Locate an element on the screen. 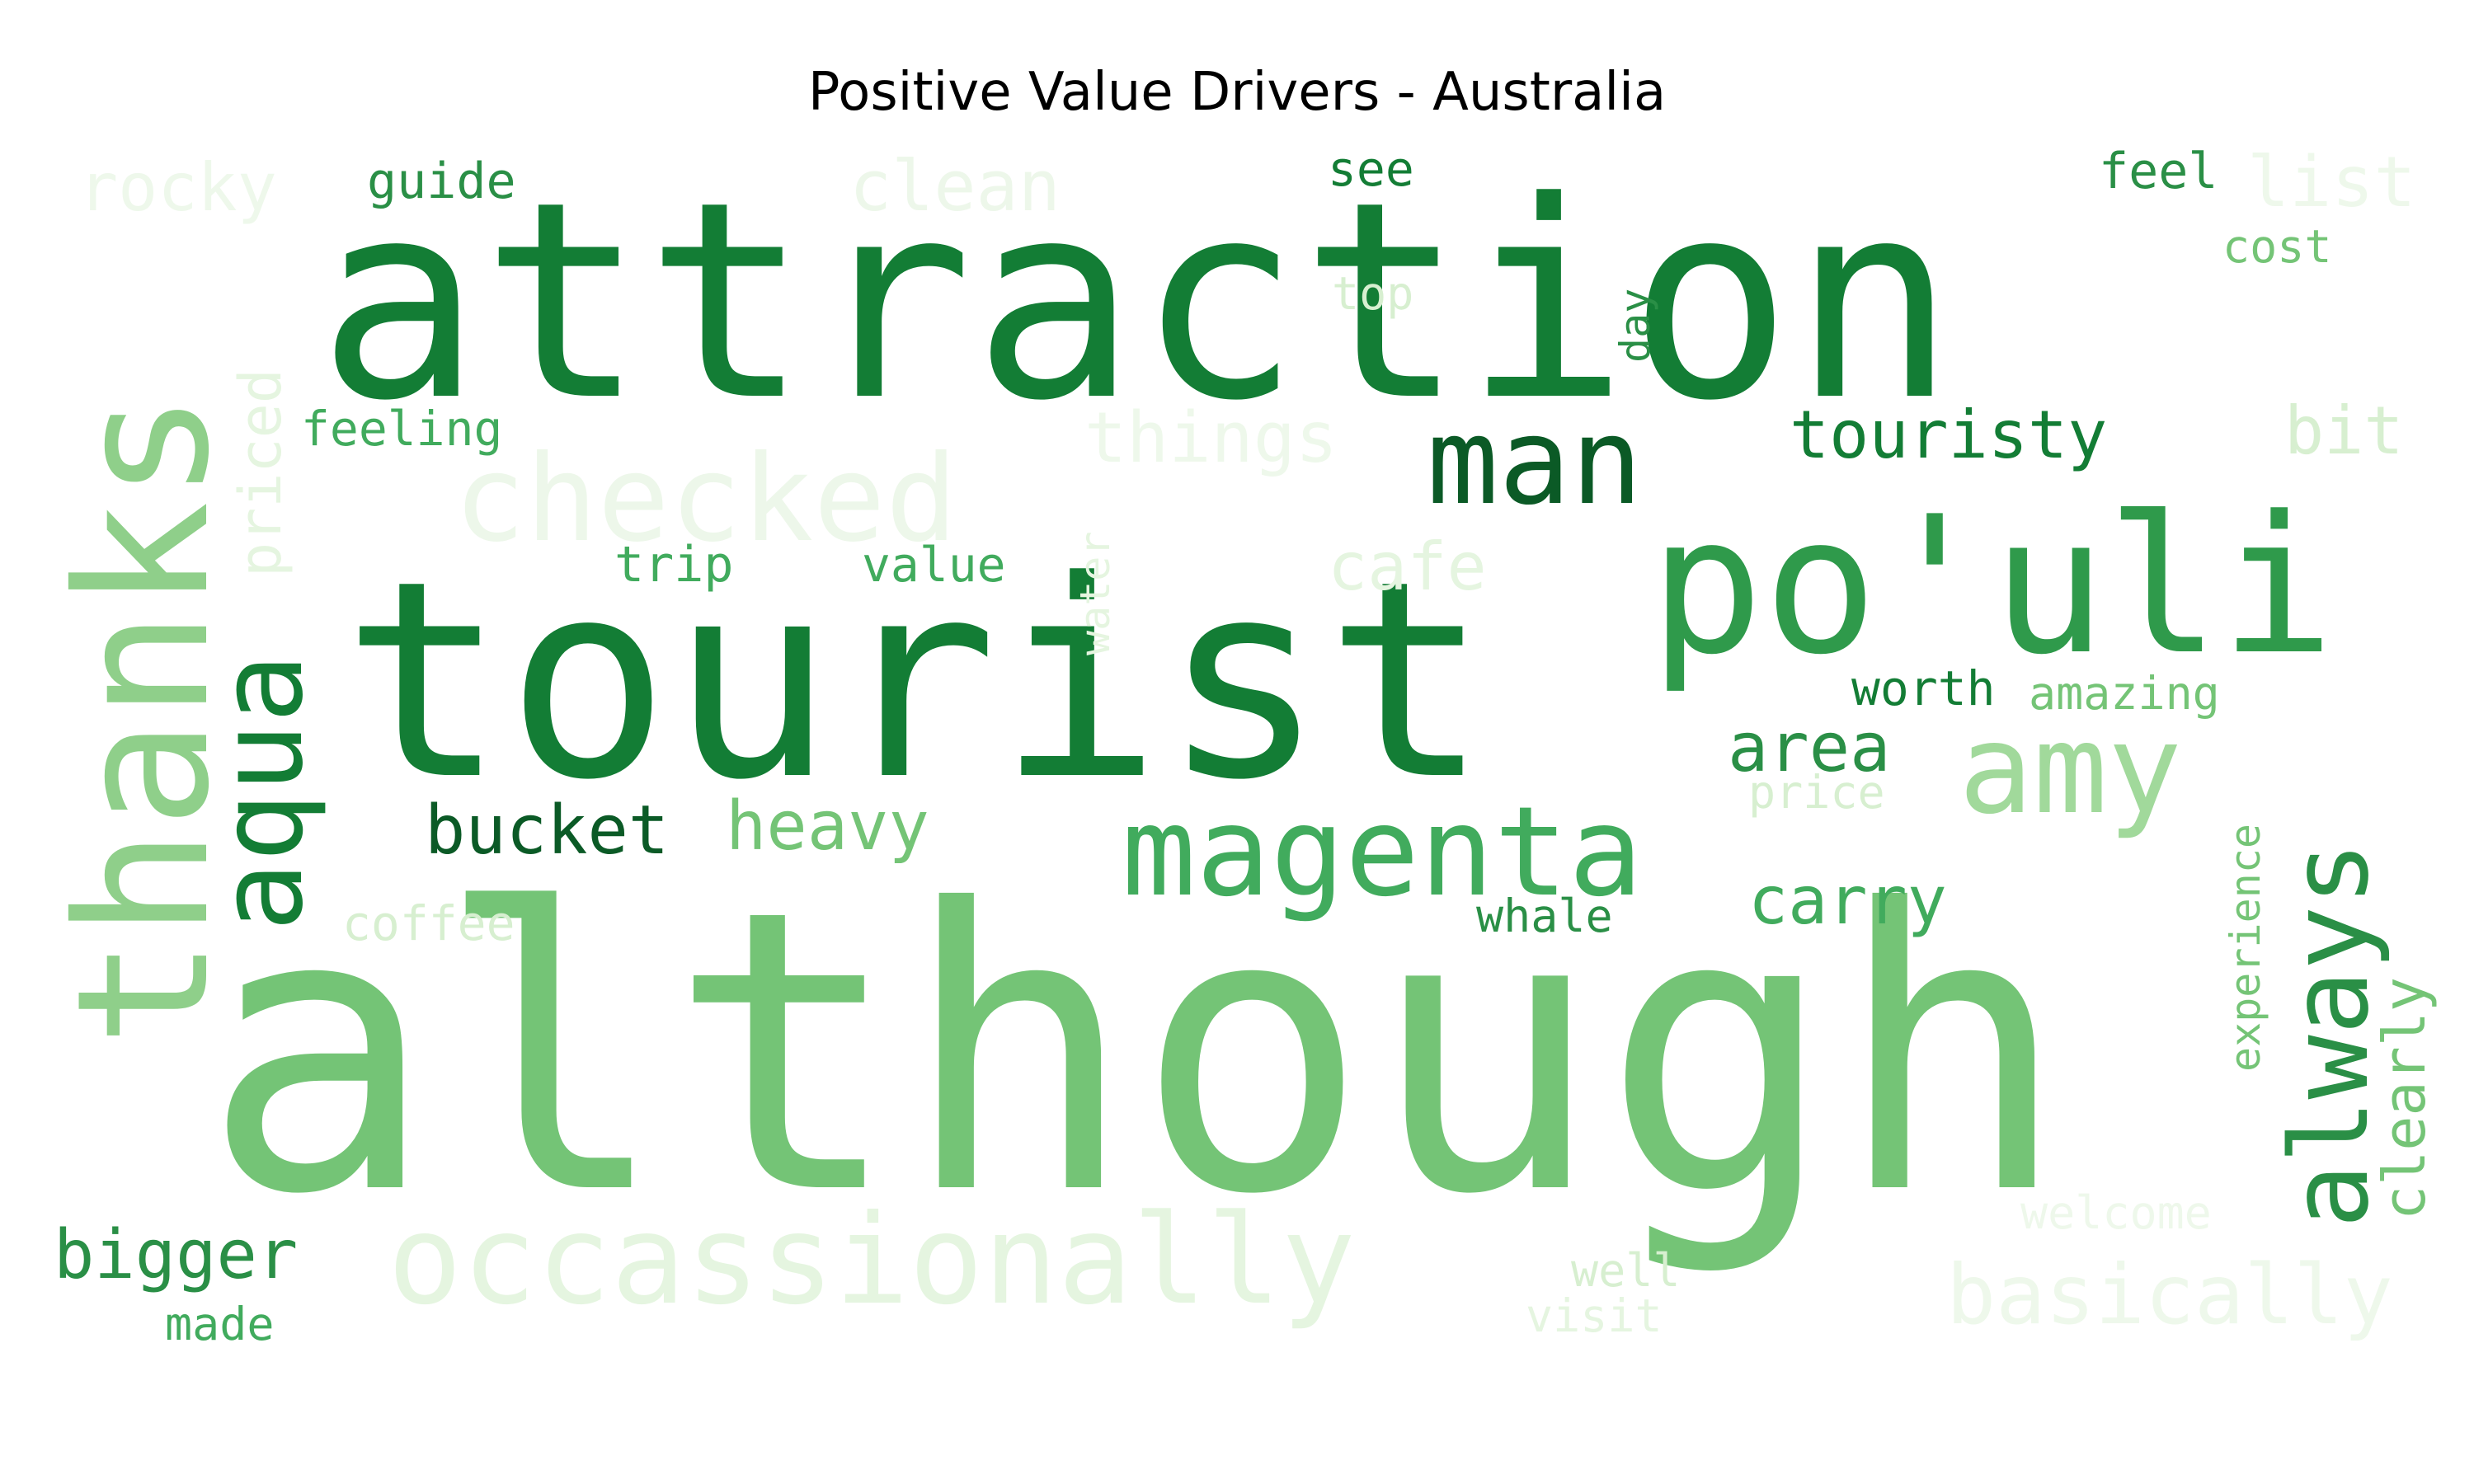 Image resolution: width=2474 pixels, height=1484 pixels. word-water: water is located at coordinates (1095, 593).